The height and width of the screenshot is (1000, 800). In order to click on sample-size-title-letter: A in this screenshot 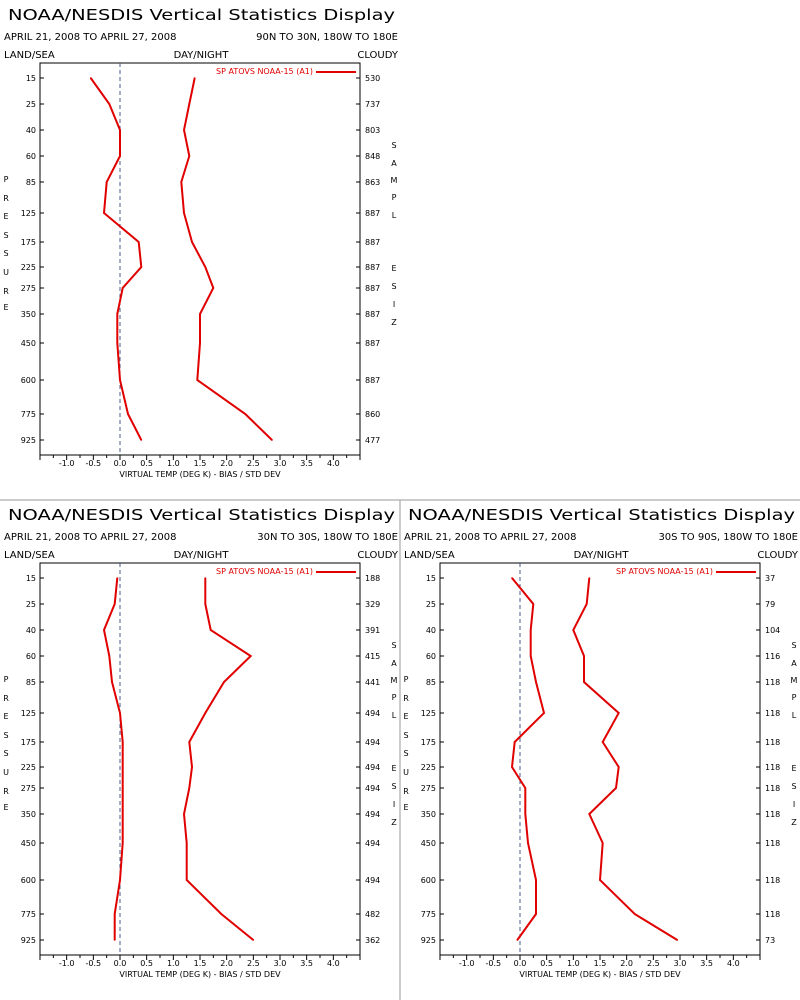, I will do `click(394, 163)`.